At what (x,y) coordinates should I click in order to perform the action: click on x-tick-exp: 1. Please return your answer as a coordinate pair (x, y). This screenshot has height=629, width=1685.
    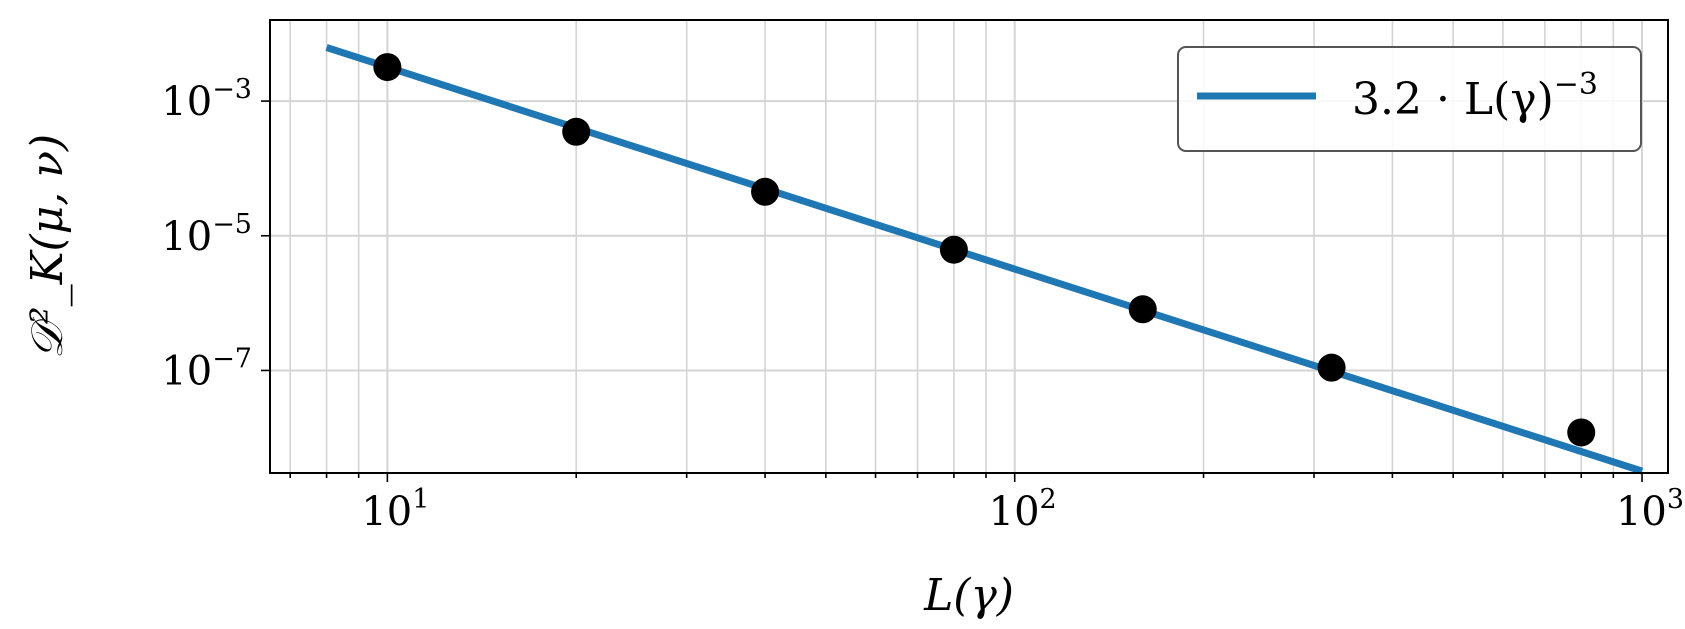
    Looking at the image, I should click on (420, 499).